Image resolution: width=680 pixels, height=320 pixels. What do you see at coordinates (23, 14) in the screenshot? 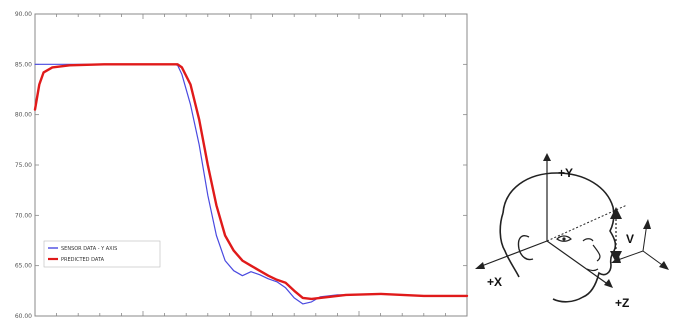
I see `y-tick-label: 90.00` at bounding box center [23, 14].